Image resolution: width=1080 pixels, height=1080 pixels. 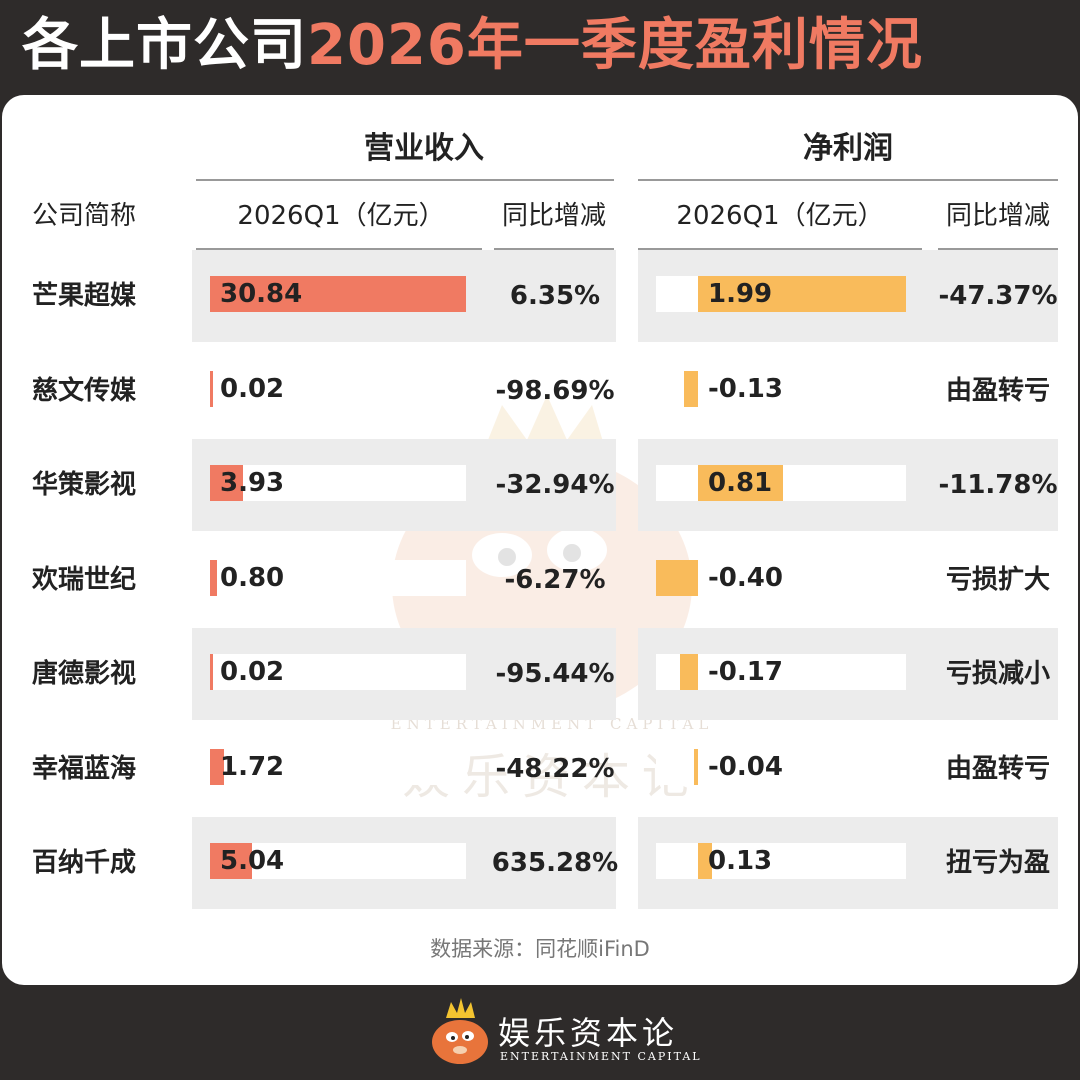 I want to click on revenue-value: 5.04, so click(x=252, y=861).